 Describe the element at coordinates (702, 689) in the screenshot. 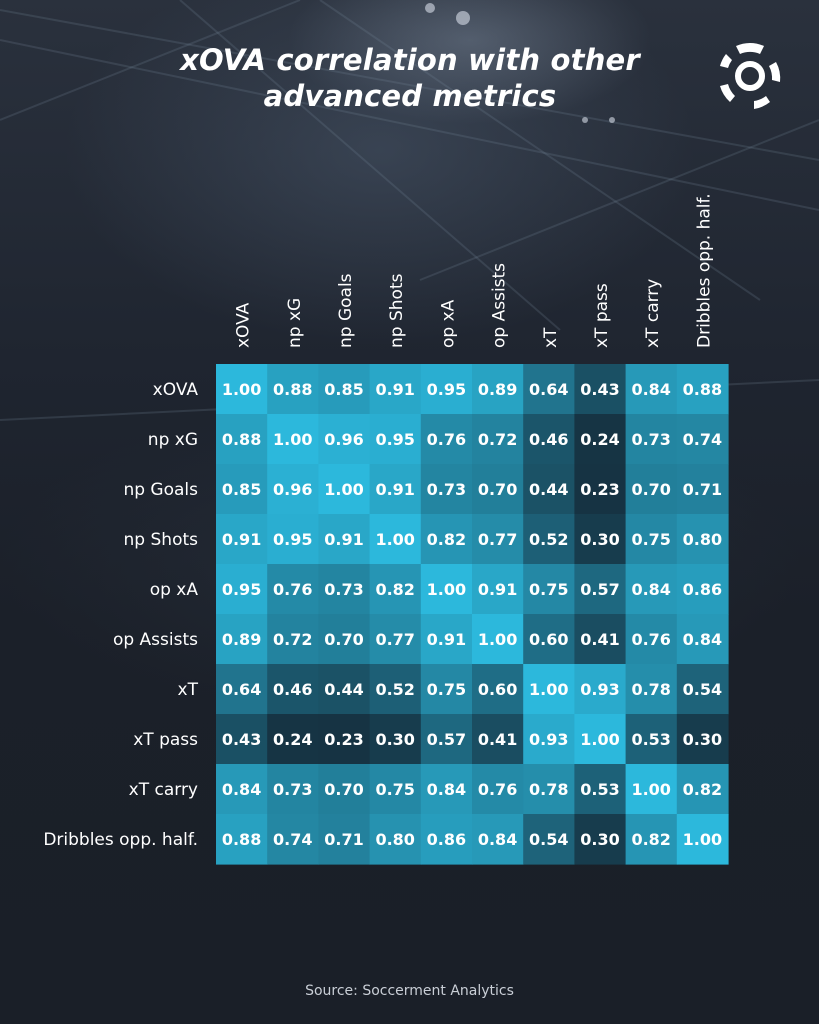

I see `heatmap-cell-value: 0.54` at that location.